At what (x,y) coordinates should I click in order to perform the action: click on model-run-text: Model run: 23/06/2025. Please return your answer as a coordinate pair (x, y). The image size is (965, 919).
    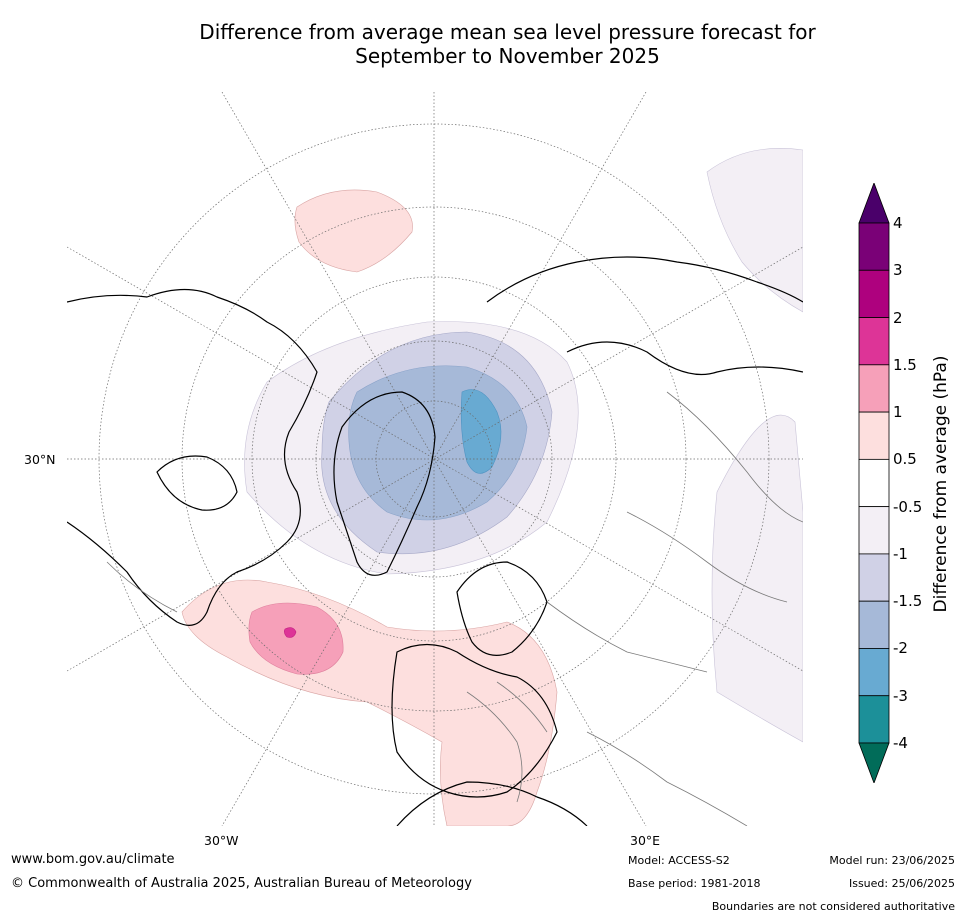
    Looking at the image, I should click on (892, 860).